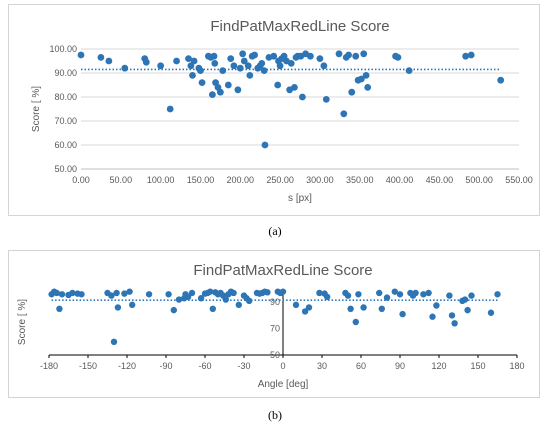 This screenshot has height=436, width=550. What do you see at coordinates (63, 49) in the screenshot?
I see `y-tick-label: 100.00` at bounding box center [63, 49].